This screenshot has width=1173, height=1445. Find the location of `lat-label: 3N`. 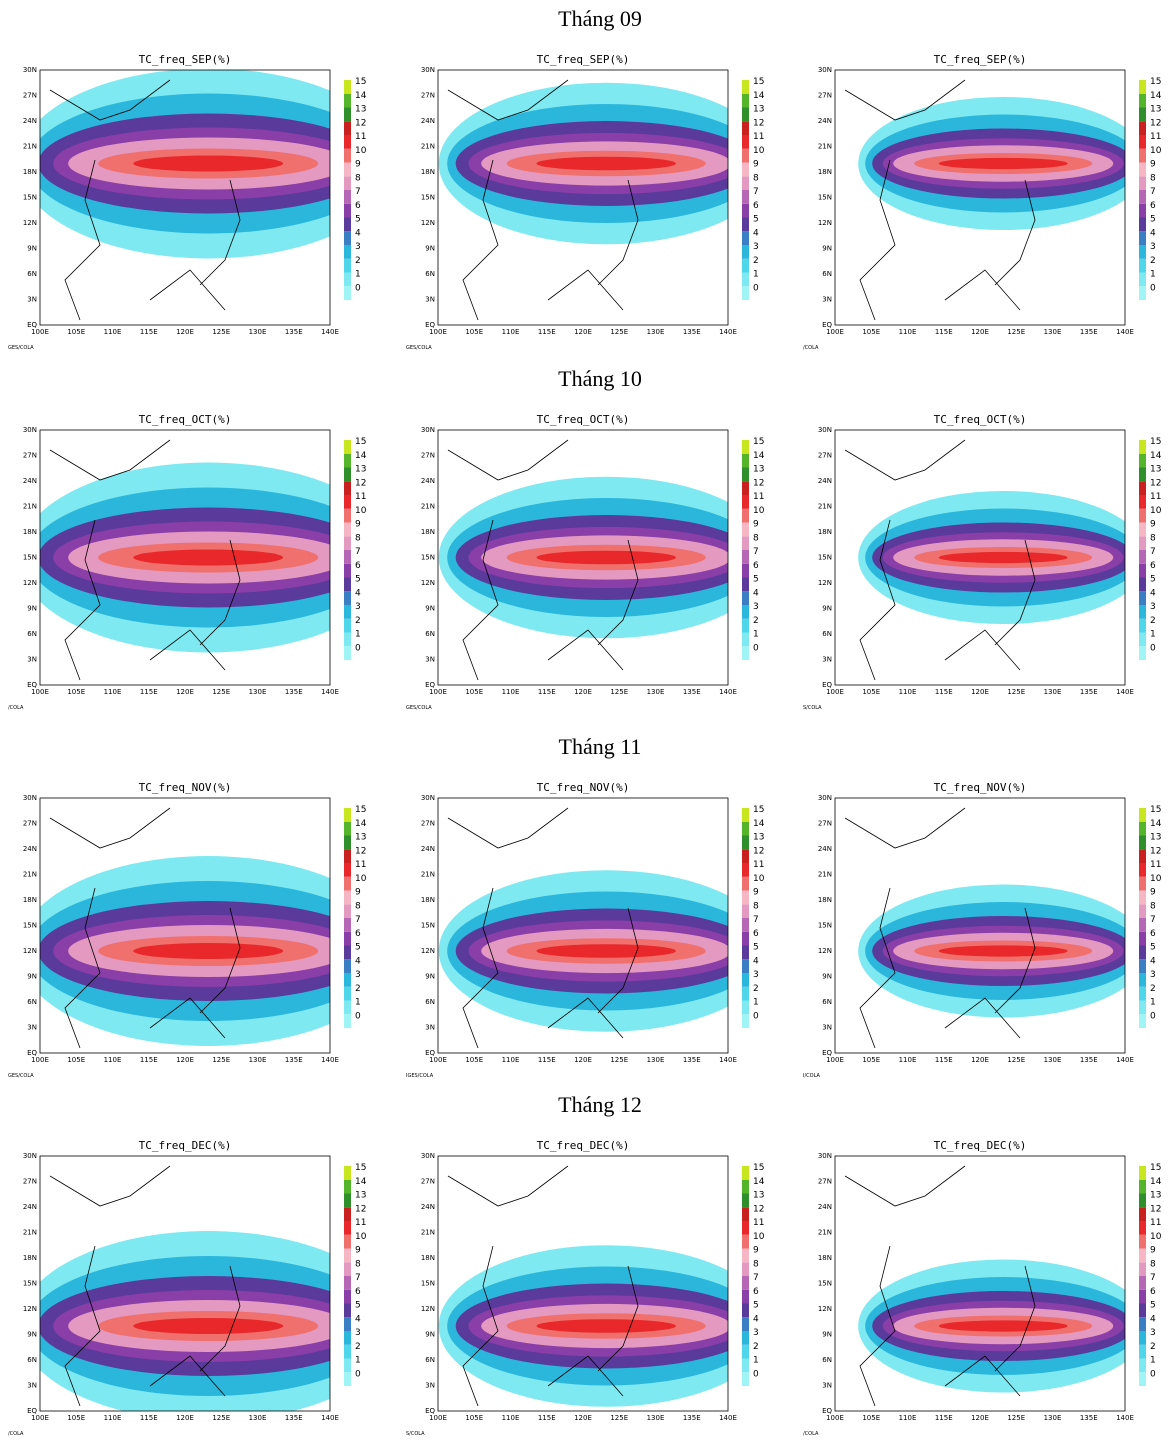

lat-label: 3N is located at coordinates (32, 300).